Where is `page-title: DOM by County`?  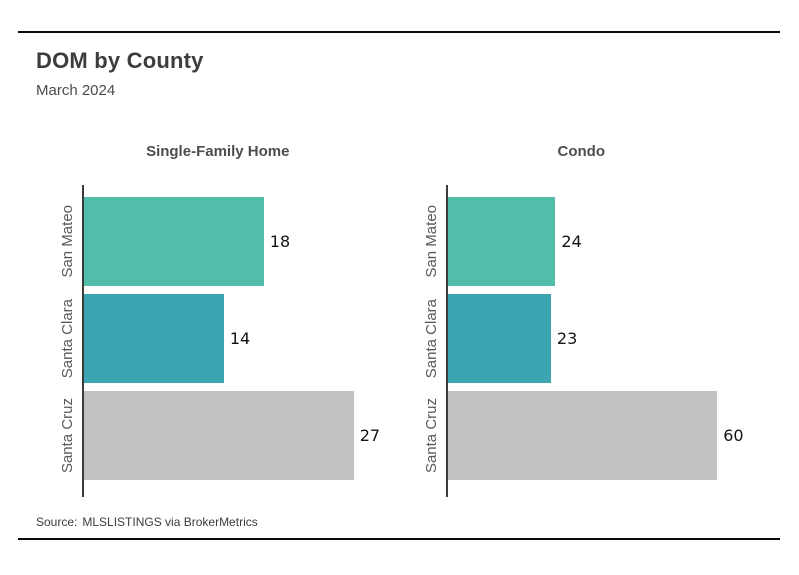
page-title: DOM by County is located at coordinates (120, 60).